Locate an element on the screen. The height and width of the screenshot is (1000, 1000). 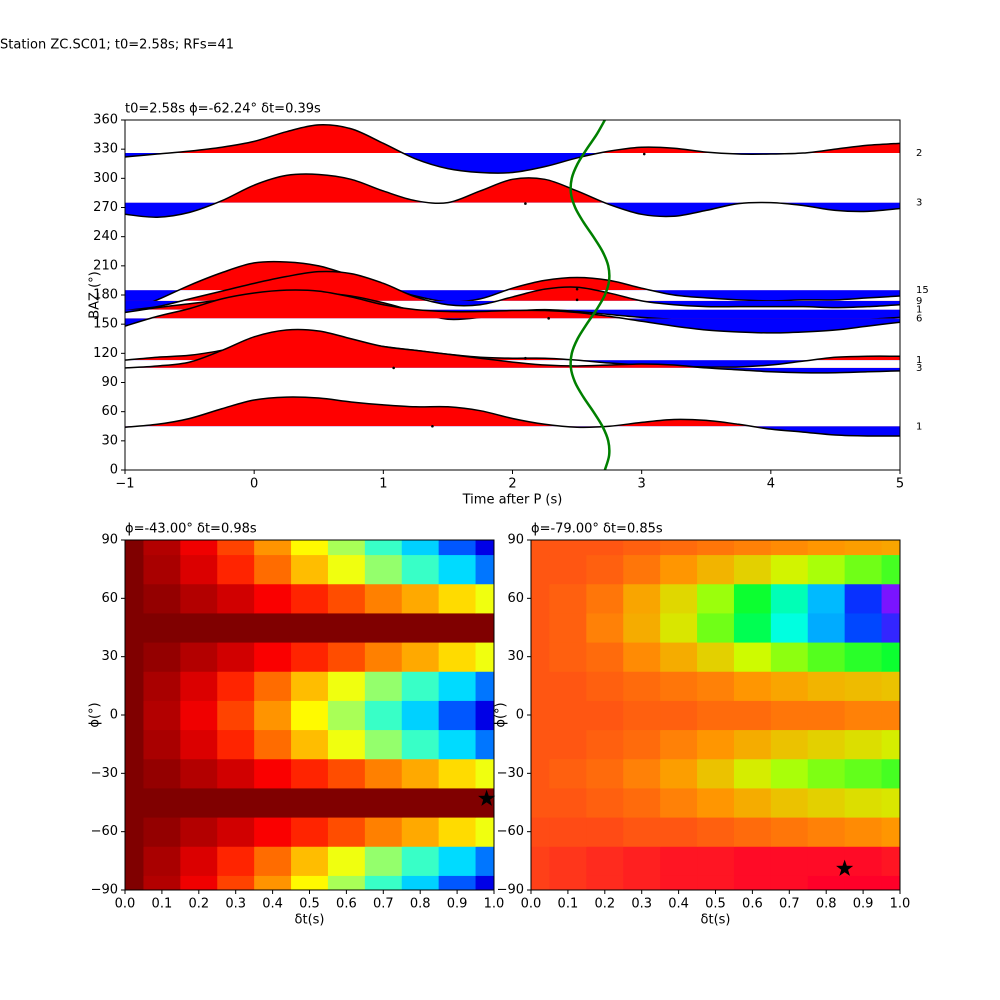
x-tick-label: 0 is located at coordinates (254, 484).